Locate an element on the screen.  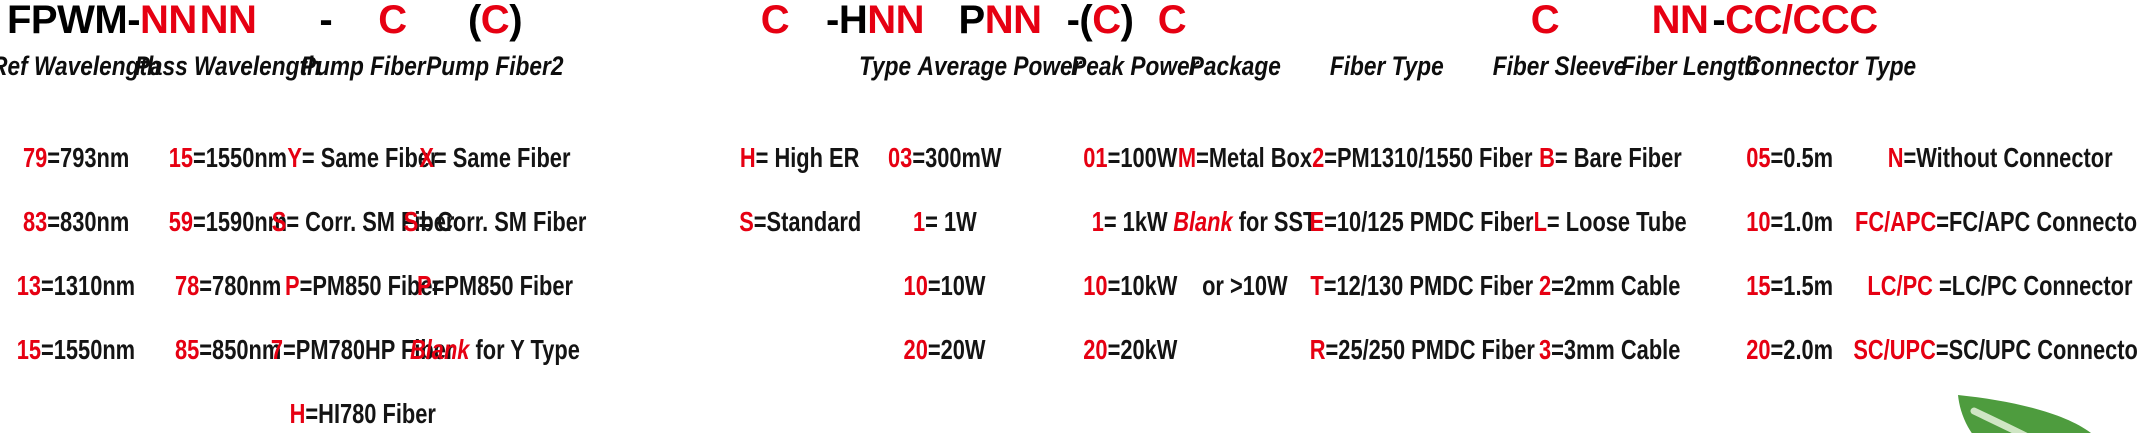
option: 2=2mm Cable is located at coordinates (1610, 286).